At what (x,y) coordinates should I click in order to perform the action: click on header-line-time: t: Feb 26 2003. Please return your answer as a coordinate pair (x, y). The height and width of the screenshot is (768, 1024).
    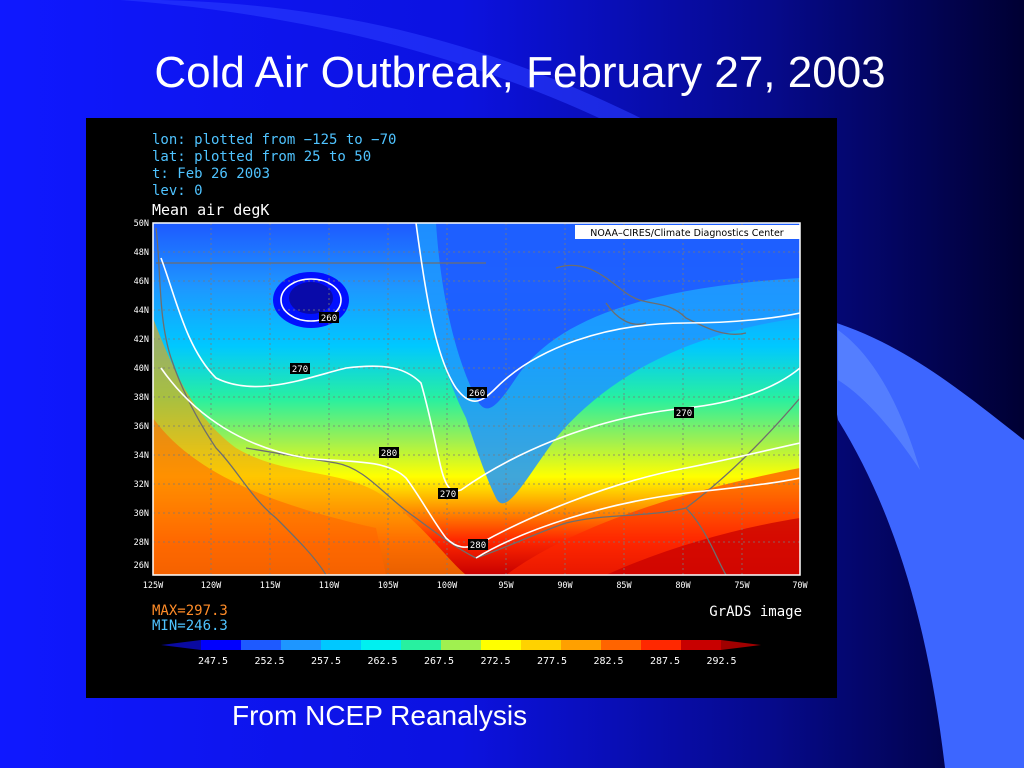
    Looking at the image, I should click on (211, 174).